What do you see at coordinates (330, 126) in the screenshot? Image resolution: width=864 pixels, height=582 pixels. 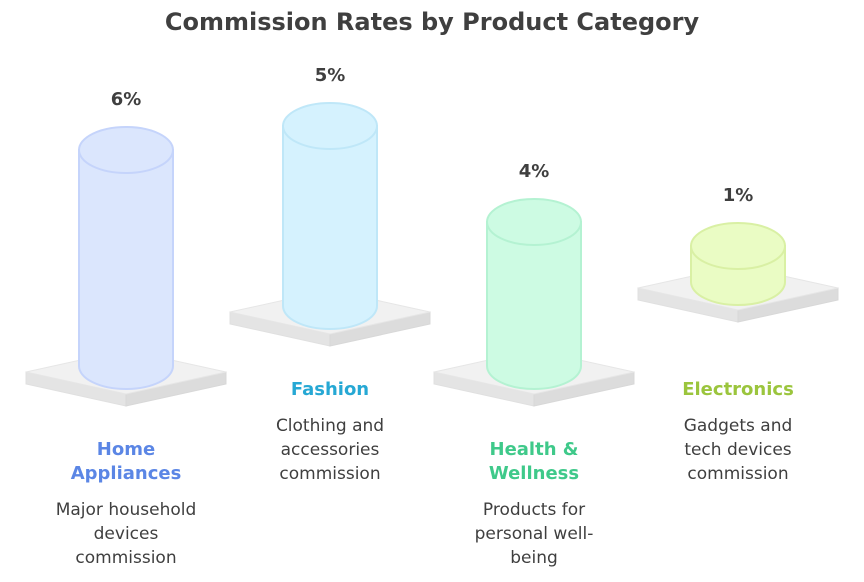 I see `bar-top-fashion` at bounding box center [330, 126].